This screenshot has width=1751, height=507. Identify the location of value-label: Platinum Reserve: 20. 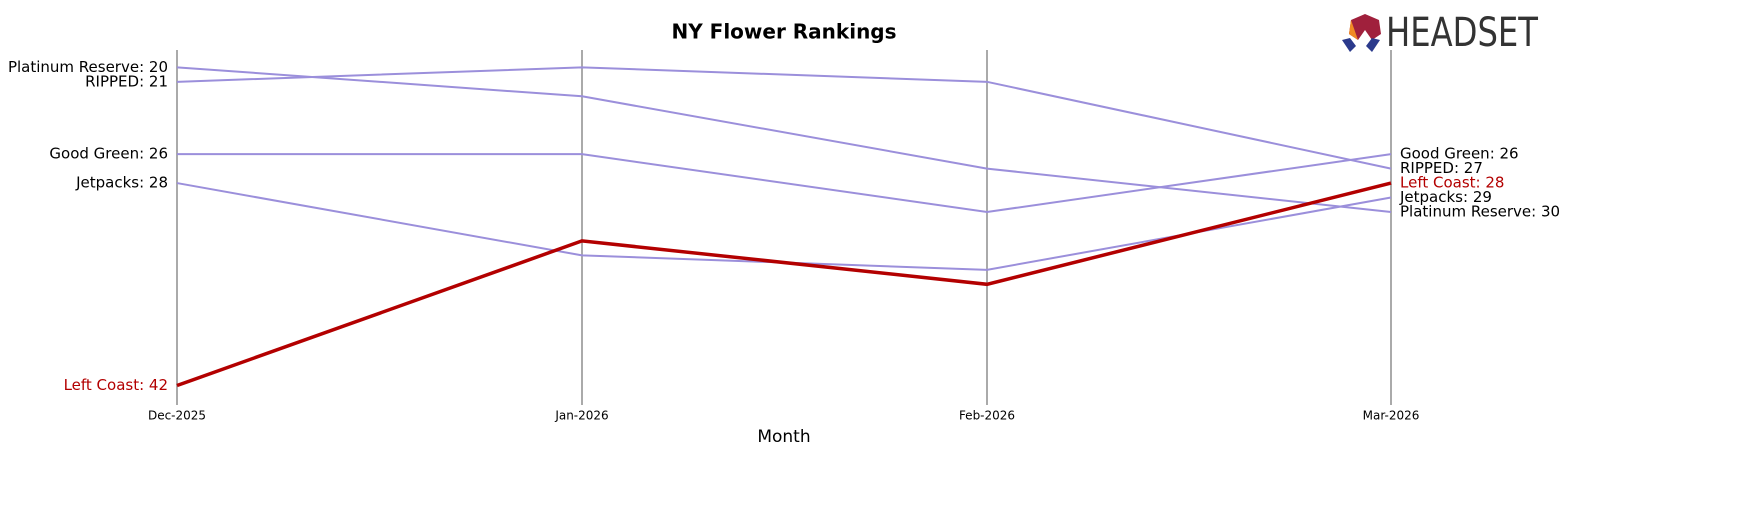
(88, 67).